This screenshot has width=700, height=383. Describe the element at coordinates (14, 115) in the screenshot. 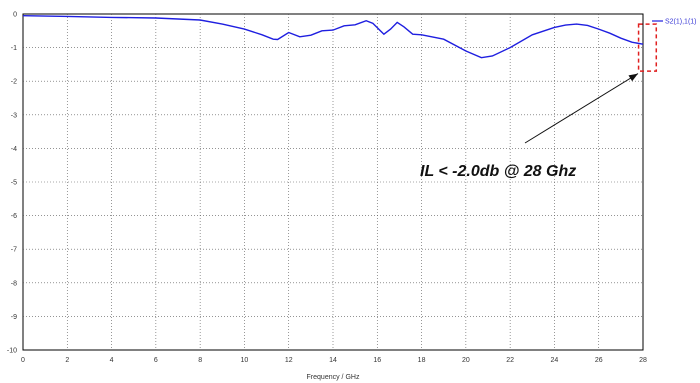

I see `y-tick-label: -3` at that location.